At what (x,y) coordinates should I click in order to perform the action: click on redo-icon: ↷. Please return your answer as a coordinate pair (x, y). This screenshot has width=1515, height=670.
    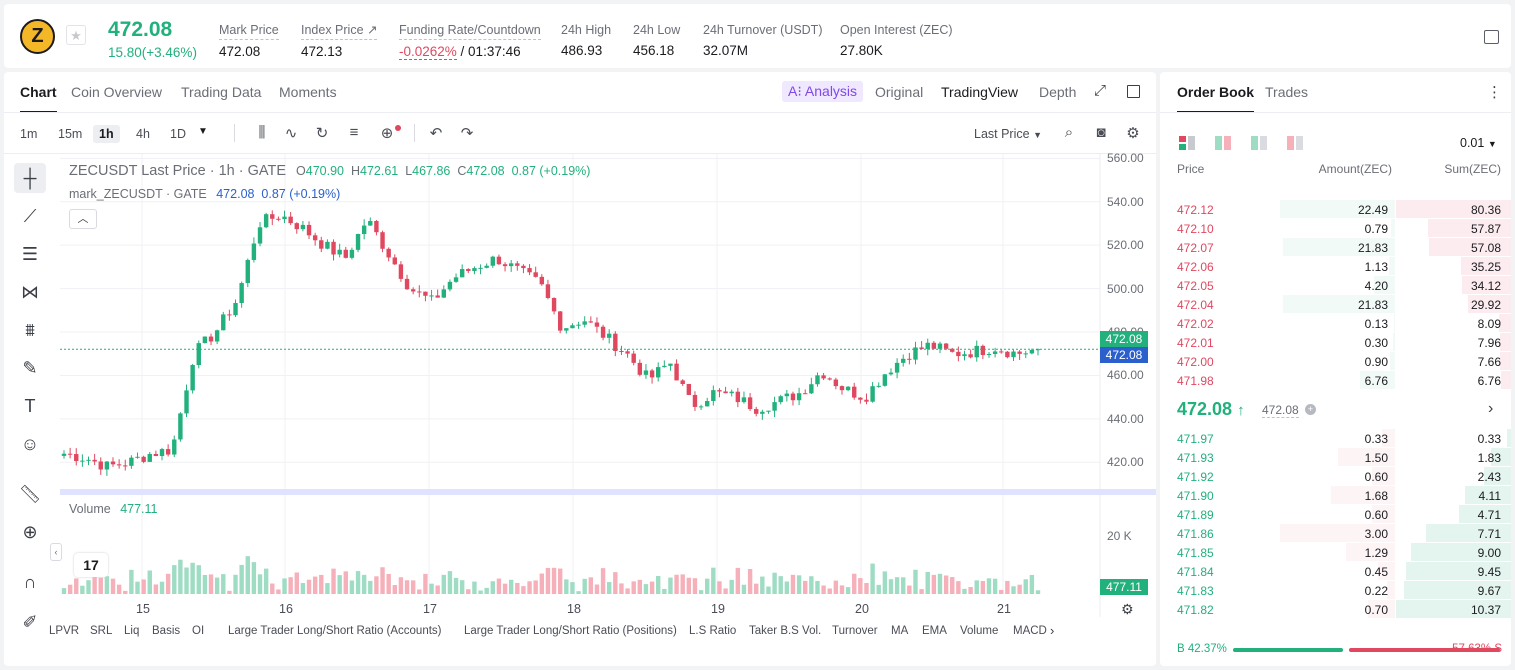
    Looking at the image, I should click on (467, 133).